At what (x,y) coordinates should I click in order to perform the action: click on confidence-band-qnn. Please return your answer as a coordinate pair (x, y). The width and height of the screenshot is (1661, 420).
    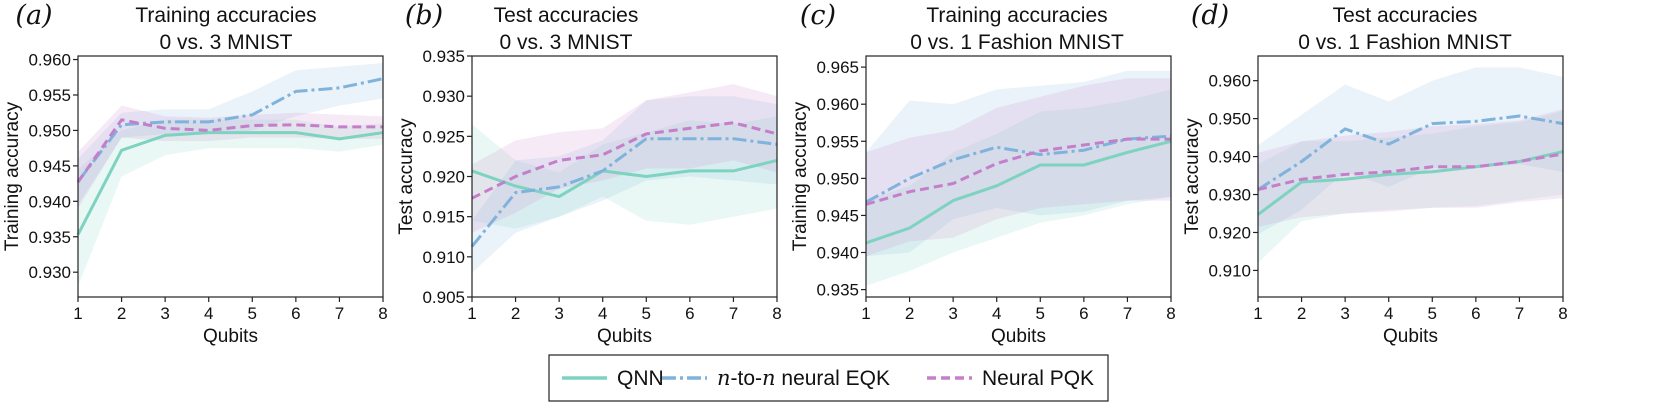
    Looking at the image, I should click on (1018, 187).